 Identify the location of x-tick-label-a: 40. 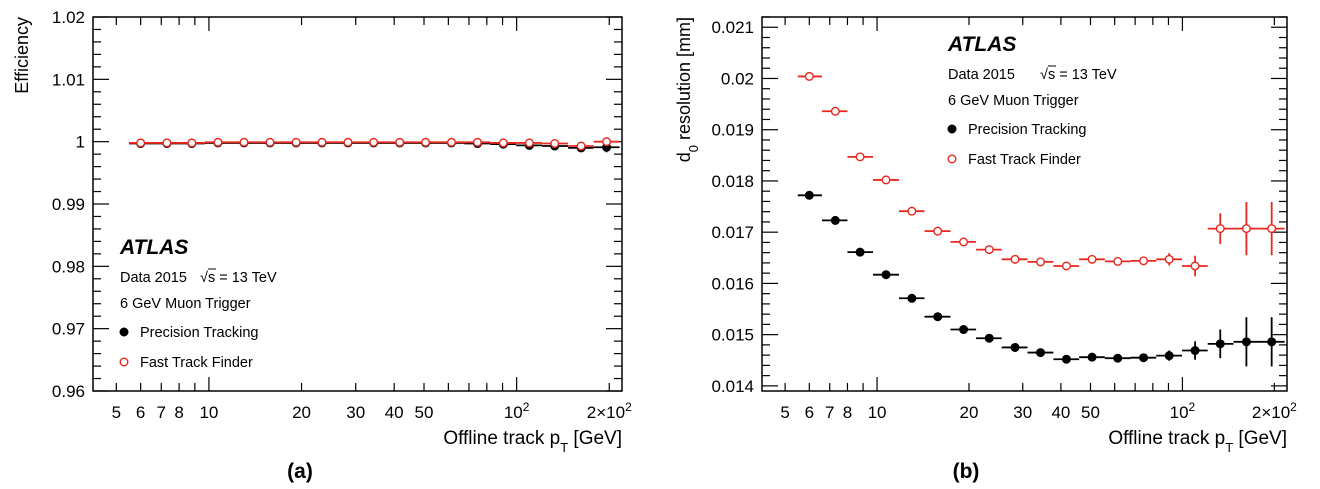
(394, 412).